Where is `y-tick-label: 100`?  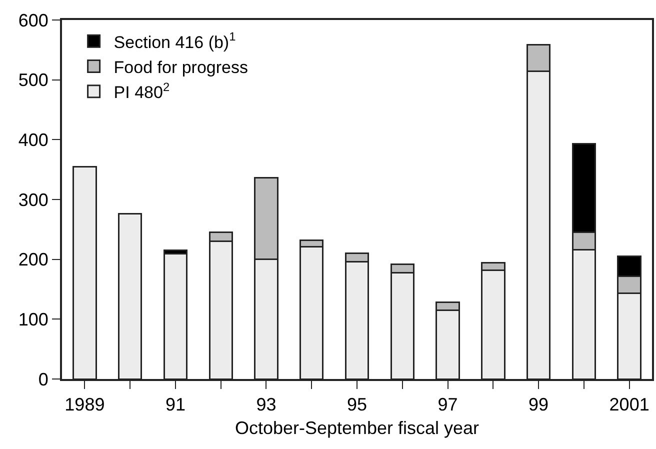
y-tick-label: 100 is located at coordinates (33, 319).